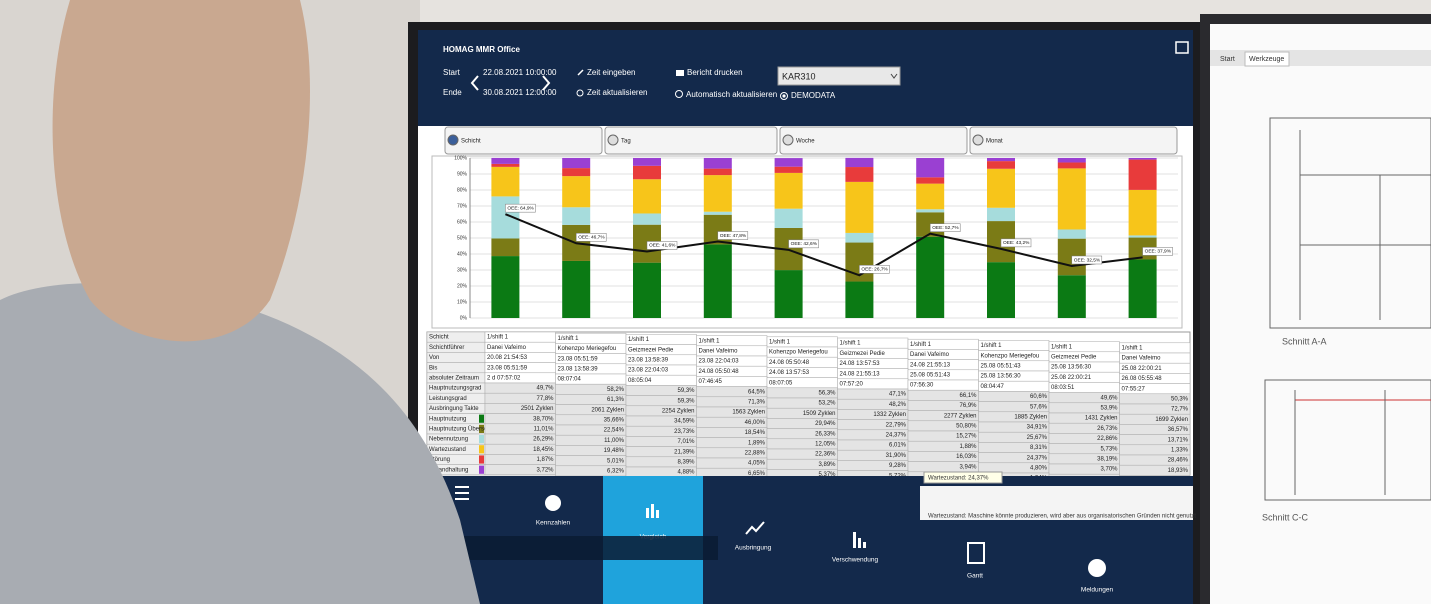 This screenshot has width=1431, height=604. Describe the element at coordinates (462, 270) in the screenshot. I see `y-tick-label: 30%` at that location.